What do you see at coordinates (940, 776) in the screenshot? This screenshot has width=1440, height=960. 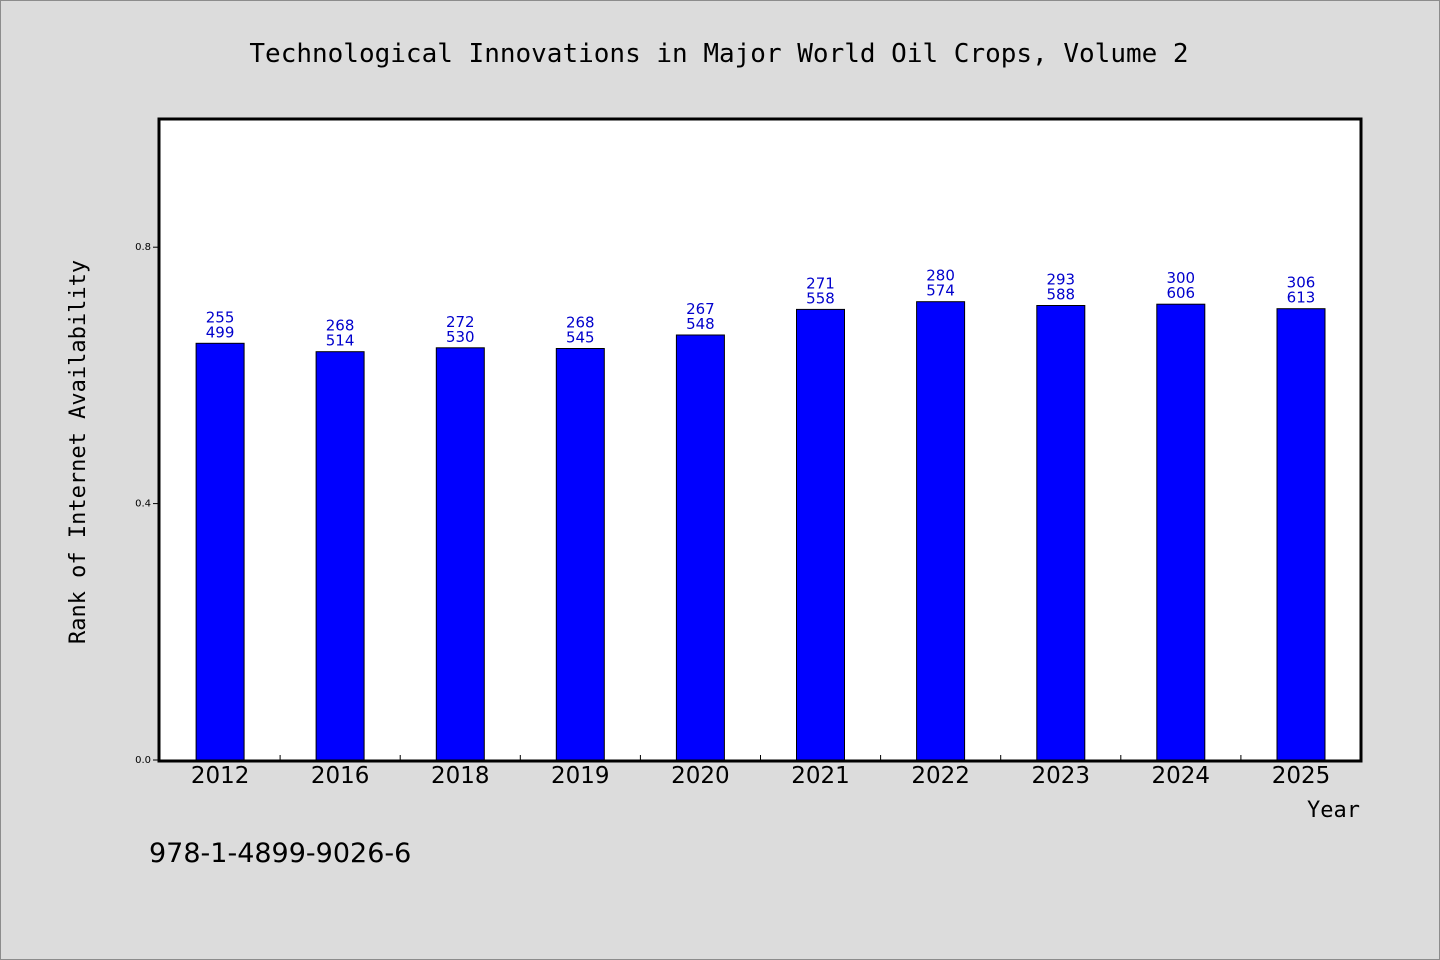 I see `x-tick-label-2022: 2022` at bounding box center [940, 776].